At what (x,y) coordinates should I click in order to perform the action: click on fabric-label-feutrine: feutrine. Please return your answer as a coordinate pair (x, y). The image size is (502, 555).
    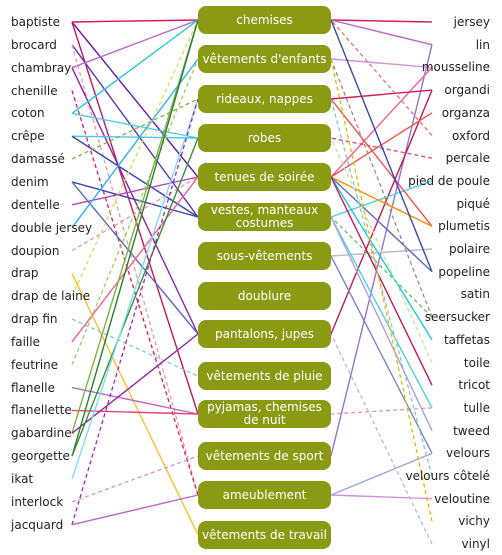
    Looking at the image, I should click on (35, 364).